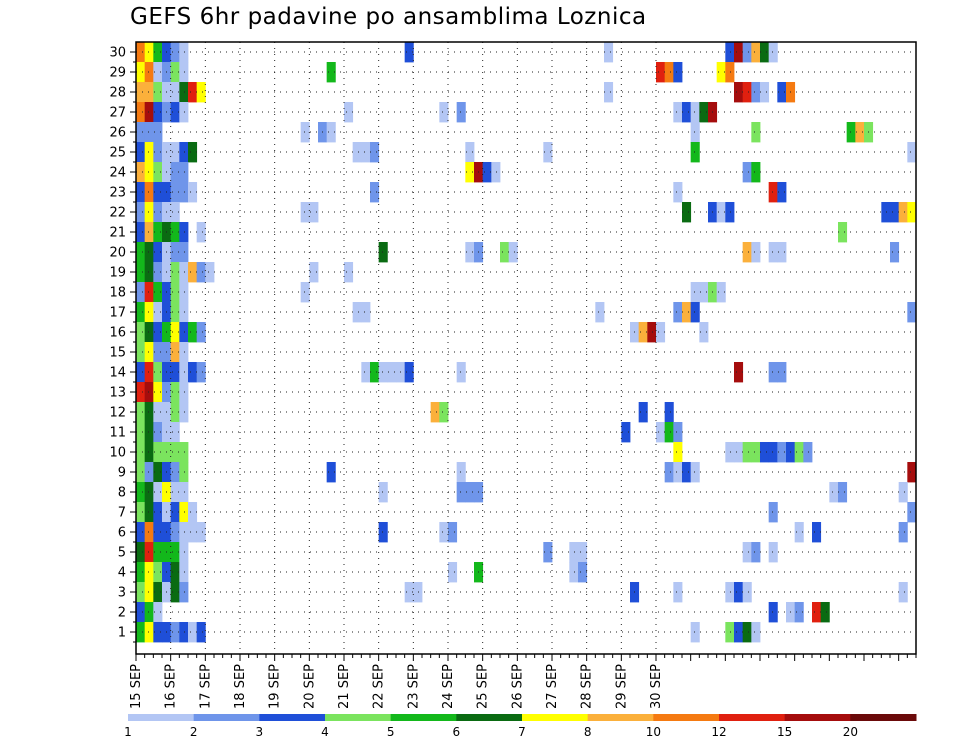 This screenshot has height=742, width=960. I want to click on y-tick-label: 21, so click(117, 233).